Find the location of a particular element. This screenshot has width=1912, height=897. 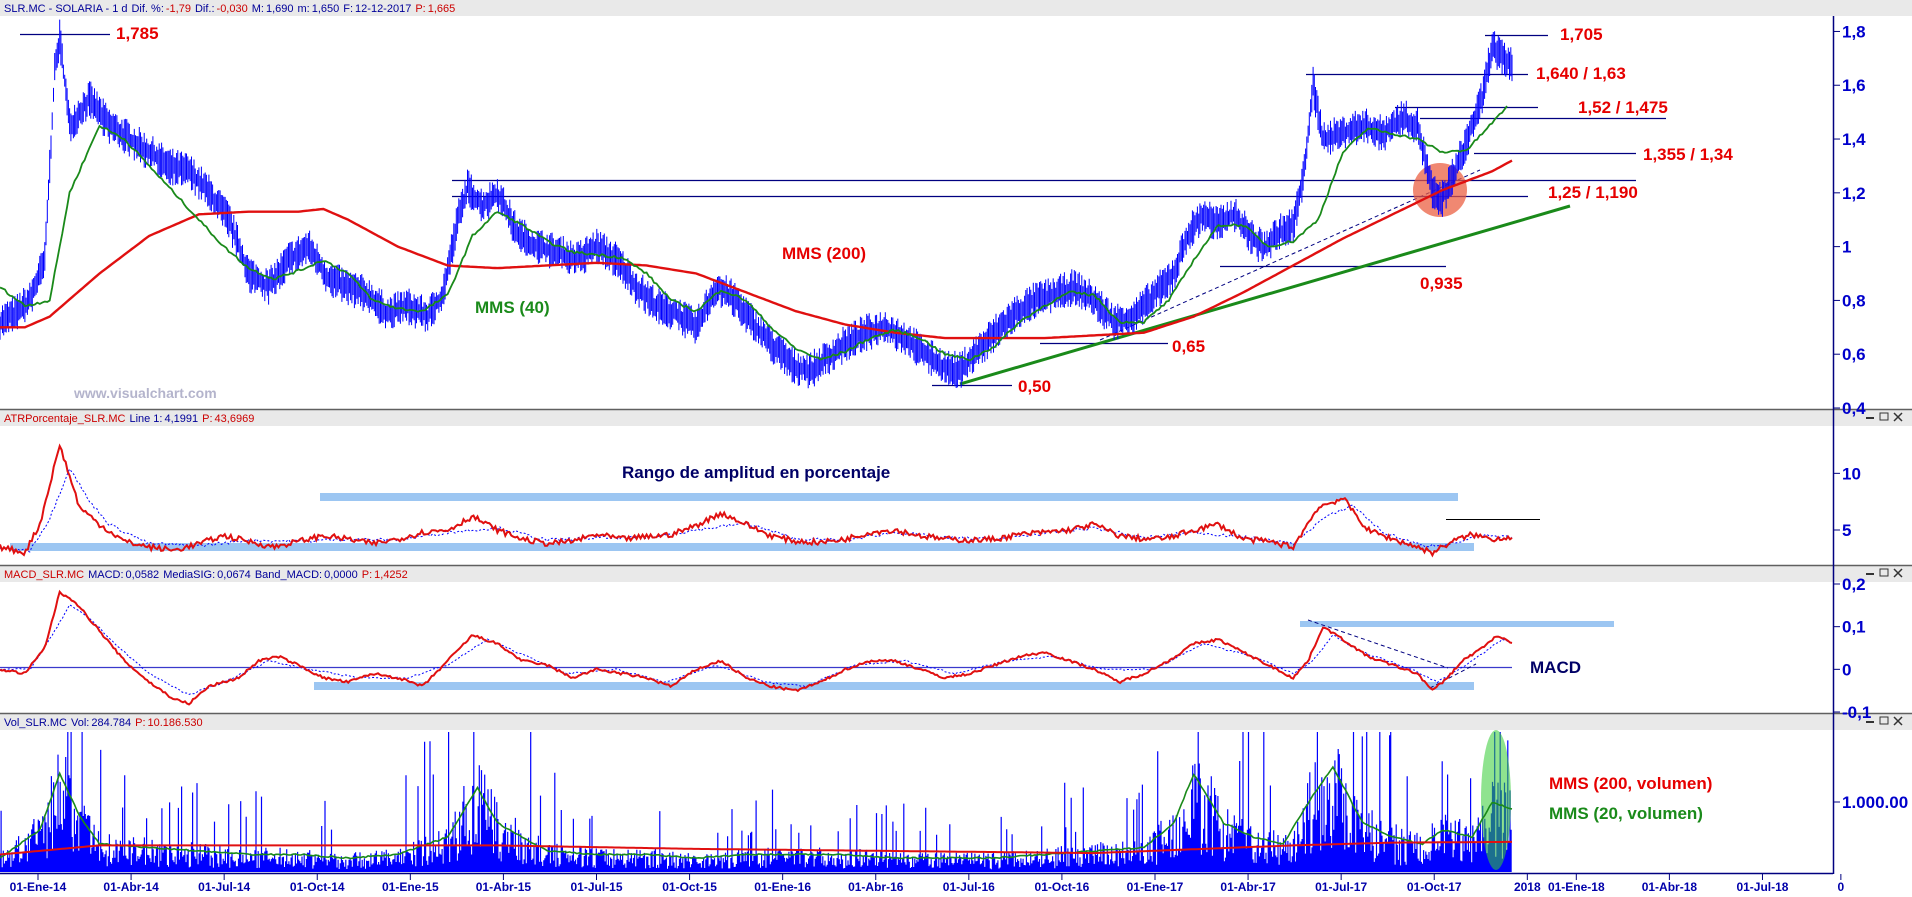

xtick-label: 01-Jul-18 is located at coordinates (1762, 886).